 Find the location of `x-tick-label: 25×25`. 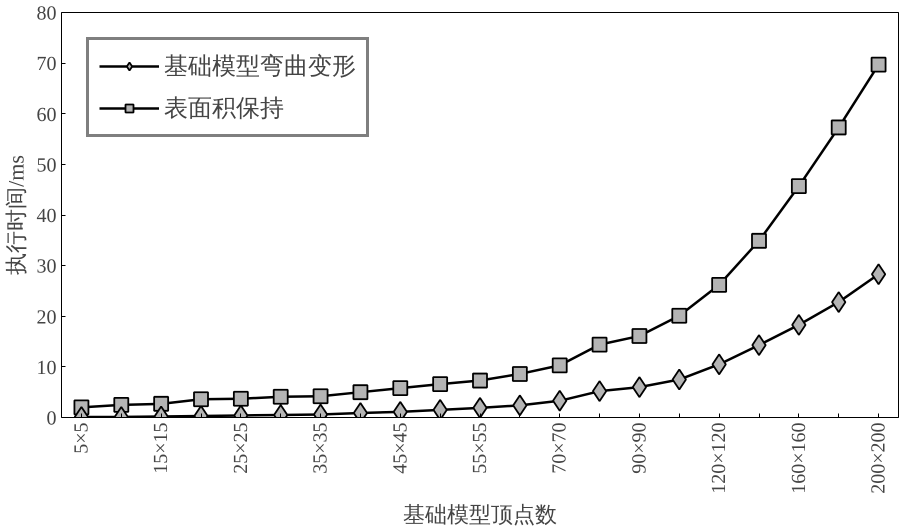

x-tick-label: 25×25 is located at coordinates (241, 448).